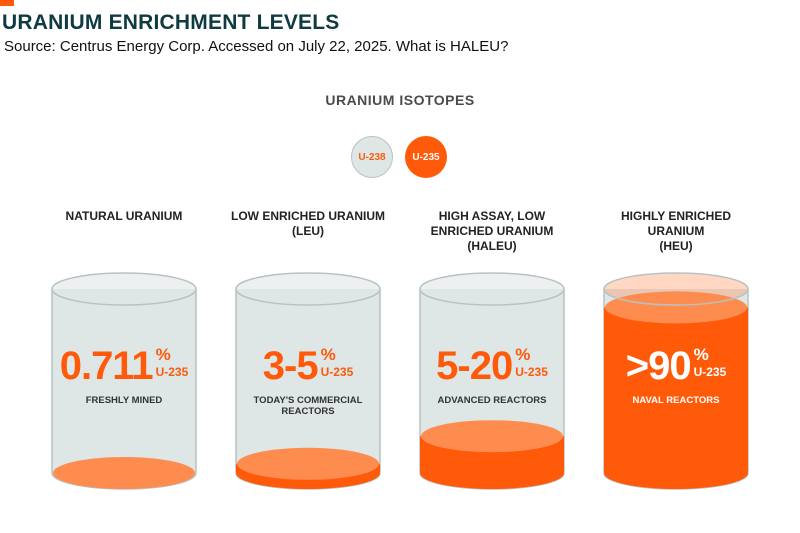  I want to click on cylinder-natural, so click(124, 381).